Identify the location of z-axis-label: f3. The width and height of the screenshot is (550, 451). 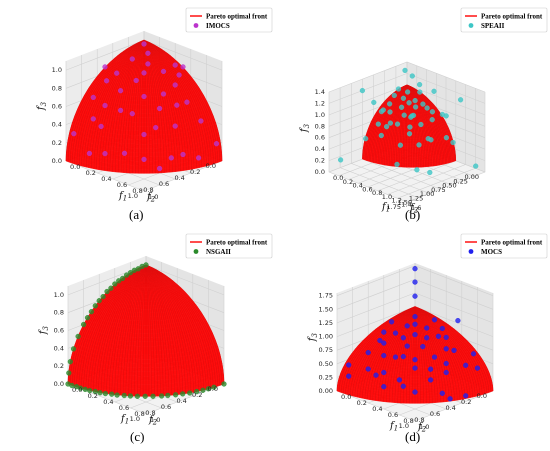
(305, 128).